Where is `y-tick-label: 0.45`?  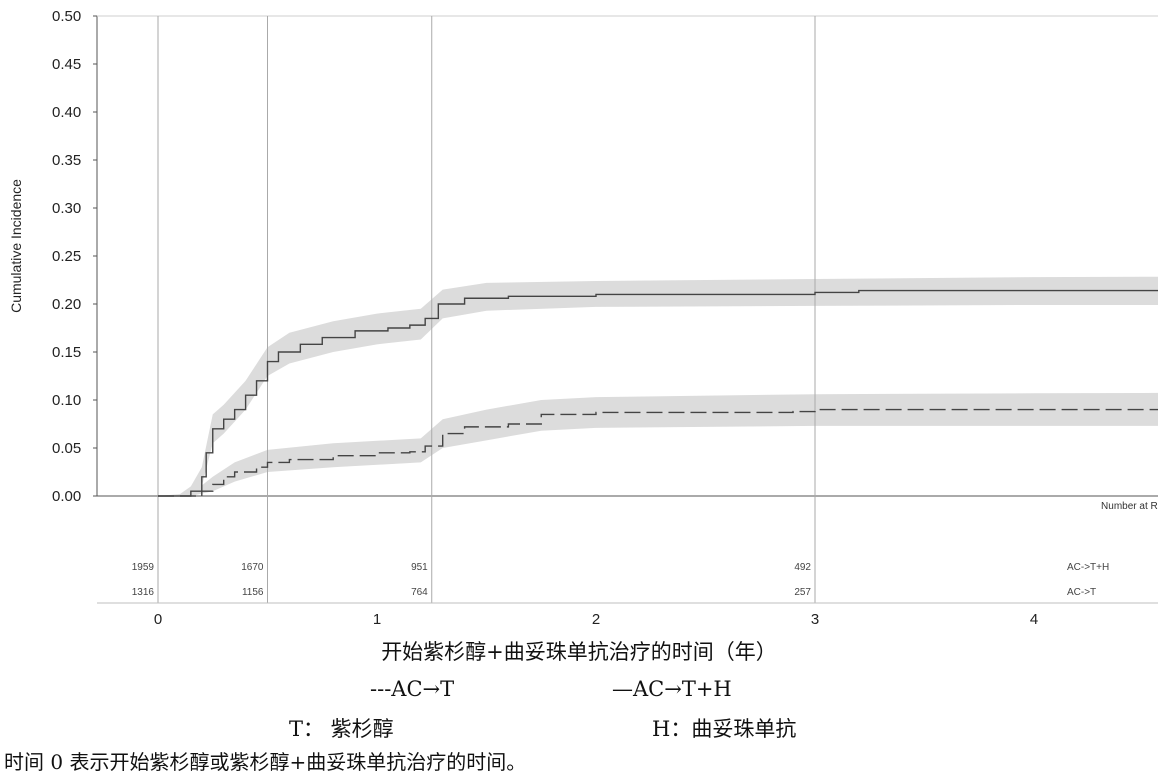 y-tick-label: 0.45 is located at coordinates (66, 64).